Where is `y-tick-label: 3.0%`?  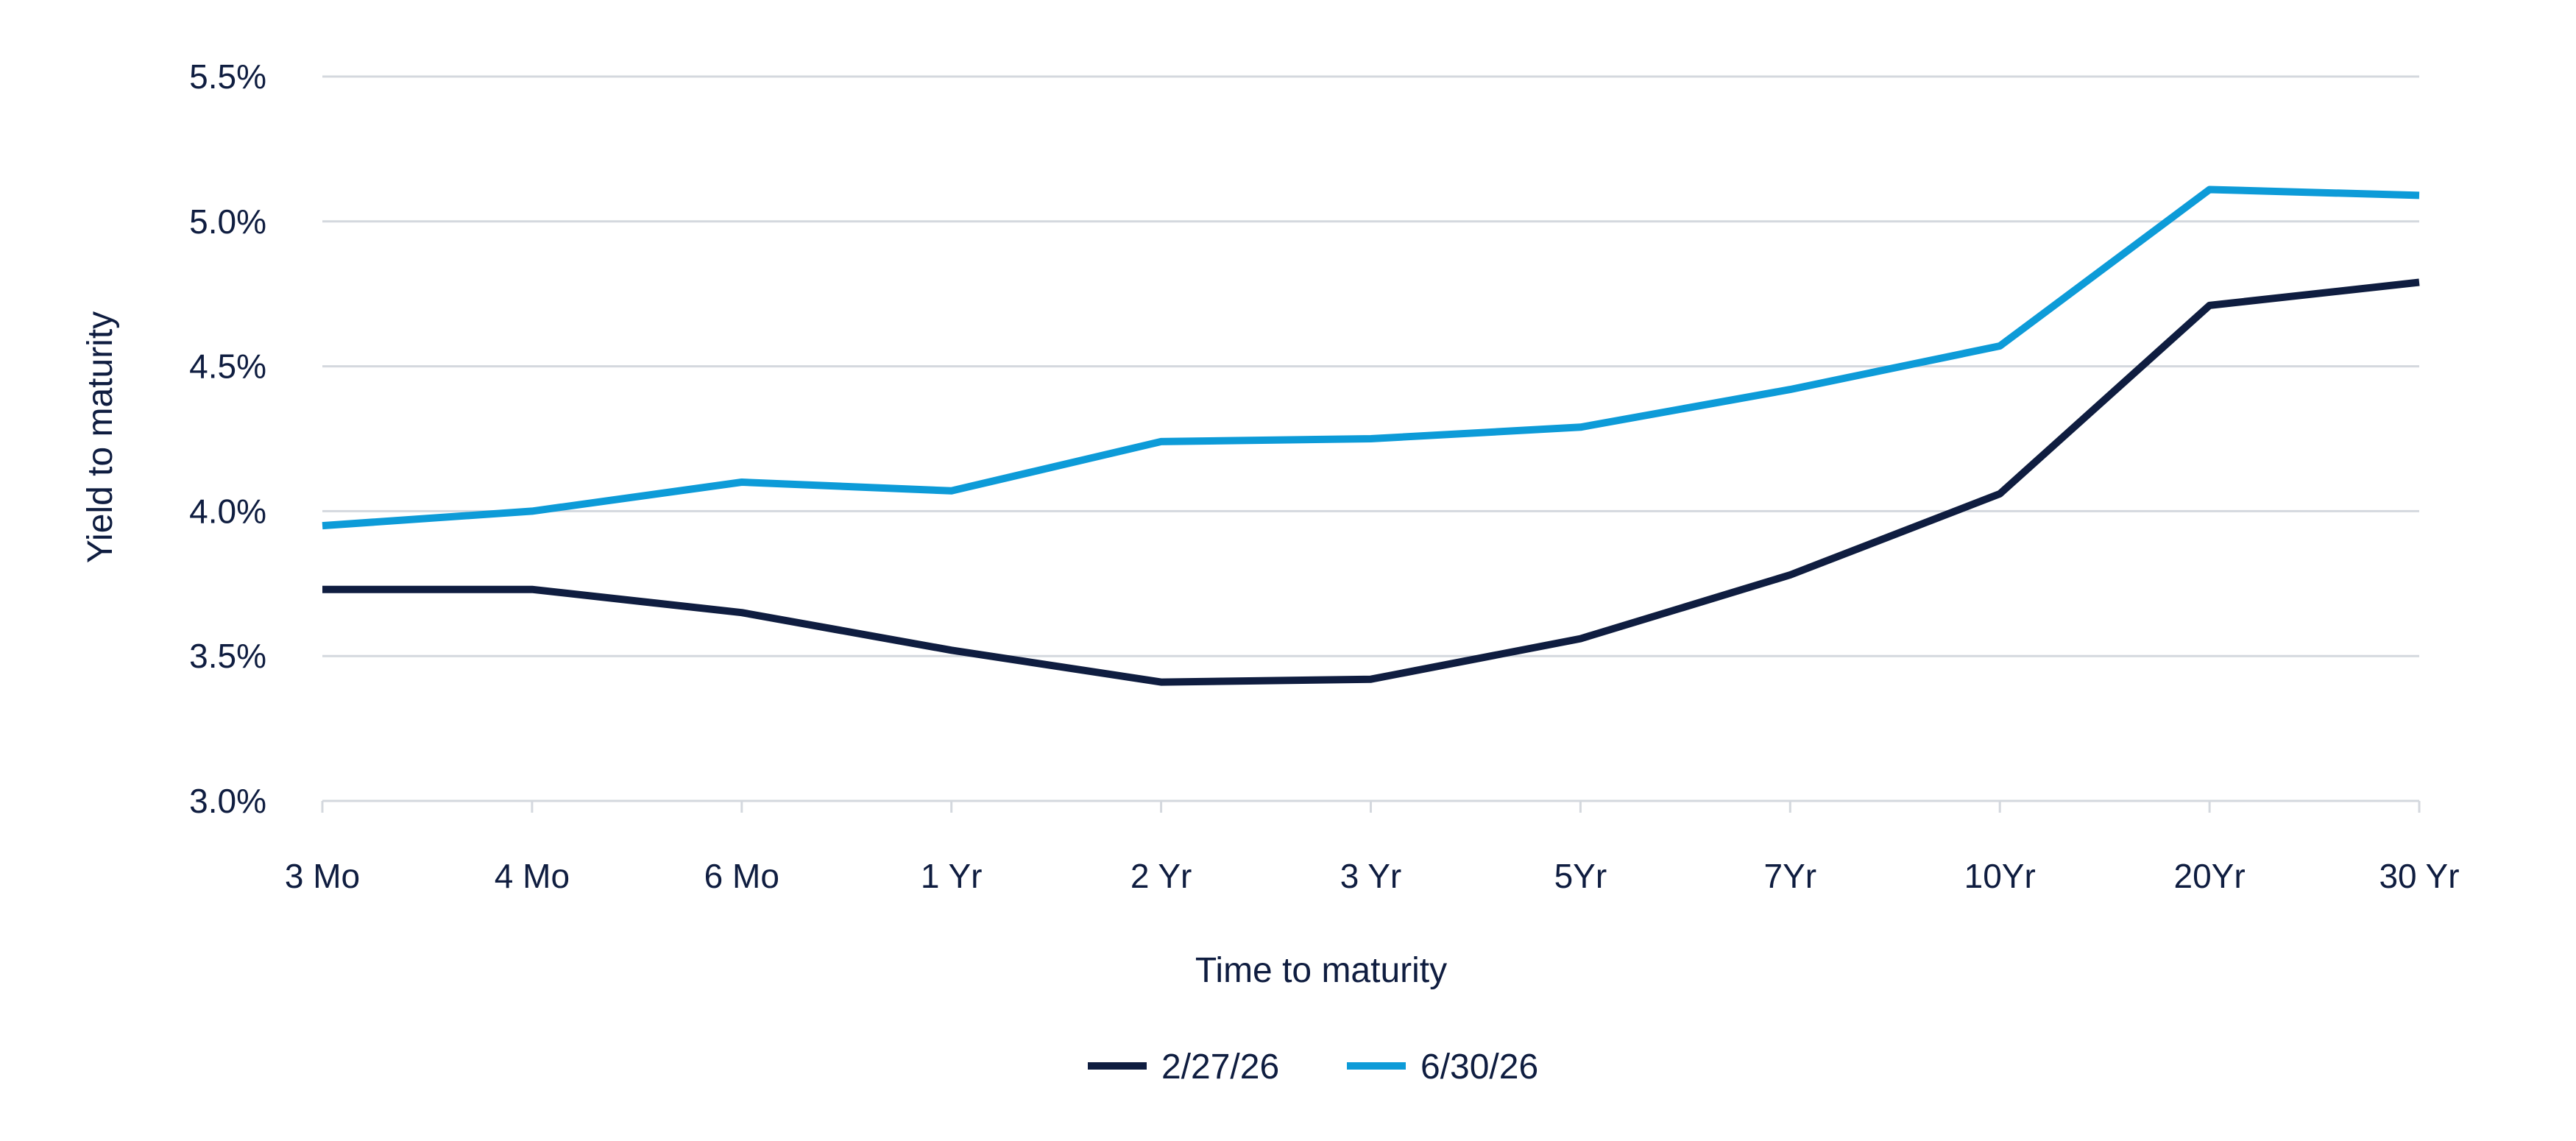 y-tick-label: 3.0% is located at coordinates (228, 801).